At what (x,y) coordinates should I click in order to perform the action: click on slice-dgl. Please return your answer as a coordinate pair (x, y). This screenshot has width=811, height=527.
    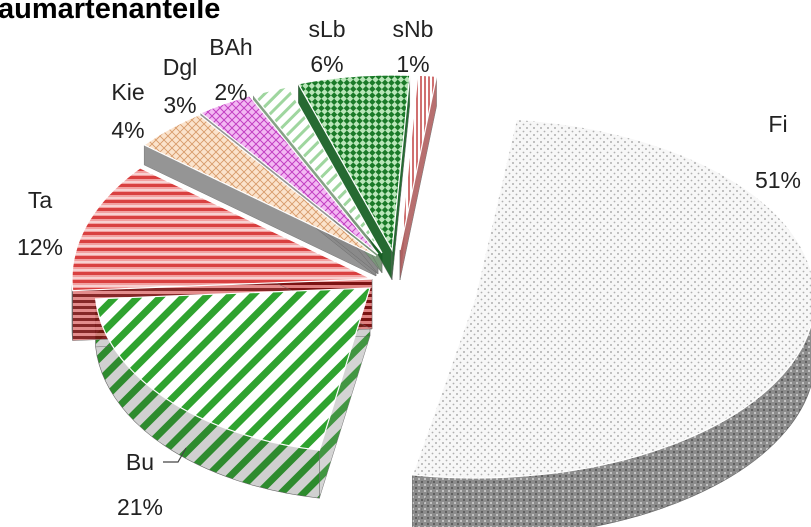
    Looking at the image, I should click on (289, 175).